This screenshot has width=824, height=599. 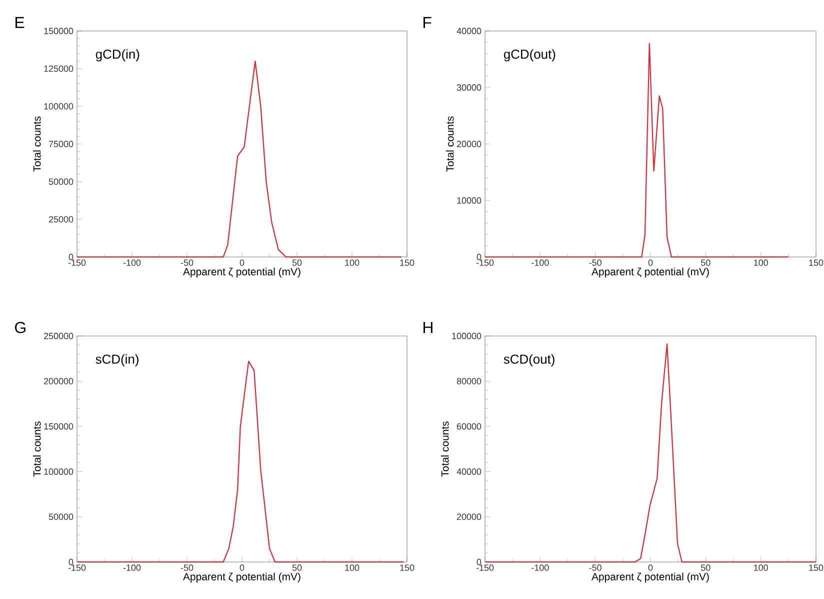 What do you see at coordinates (469, 381) in the screenshot?
I see `y-tick-label: 80000` at bounding box center [469, 381].